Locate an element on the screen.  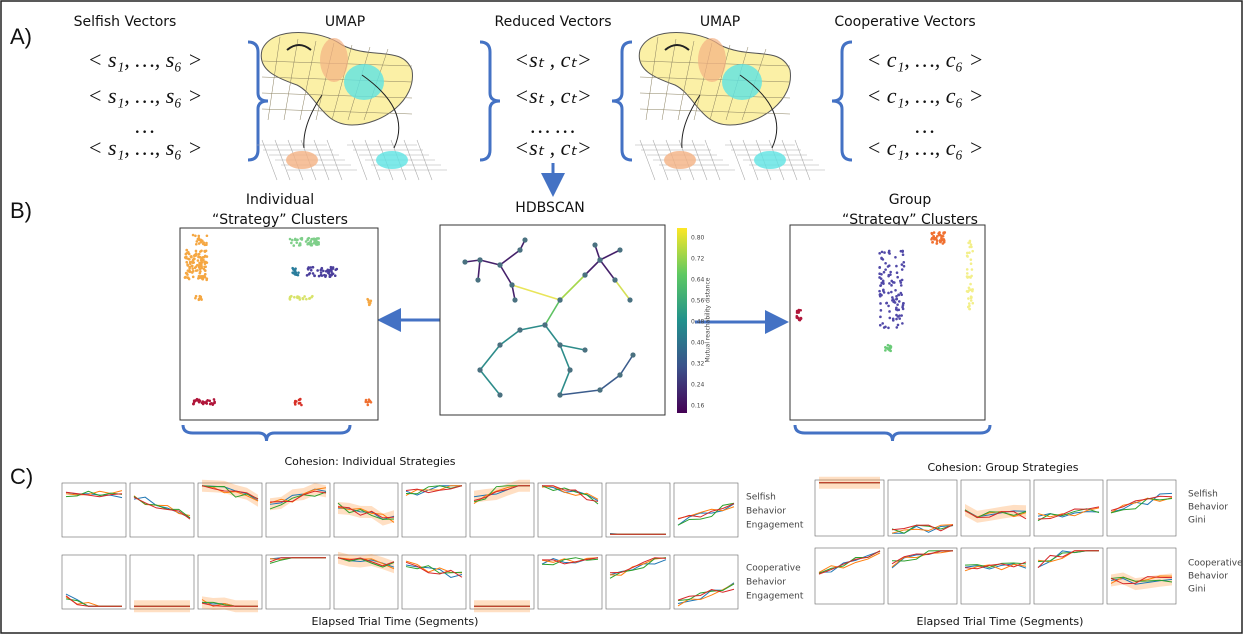
colorbar-tick-label: 0.16 is located at coordinates (698, 406).